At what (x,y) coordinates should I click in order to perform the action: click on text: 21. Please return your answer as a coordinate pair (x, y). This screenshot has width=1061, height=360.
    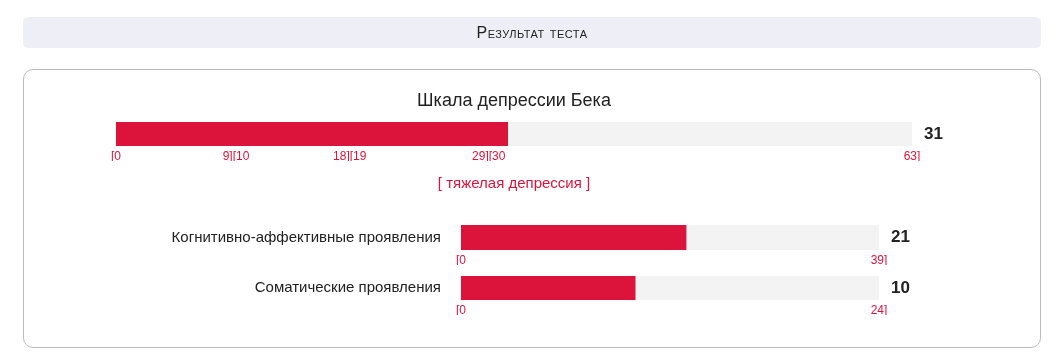
    Looking at the image, I should click on (900, 237).